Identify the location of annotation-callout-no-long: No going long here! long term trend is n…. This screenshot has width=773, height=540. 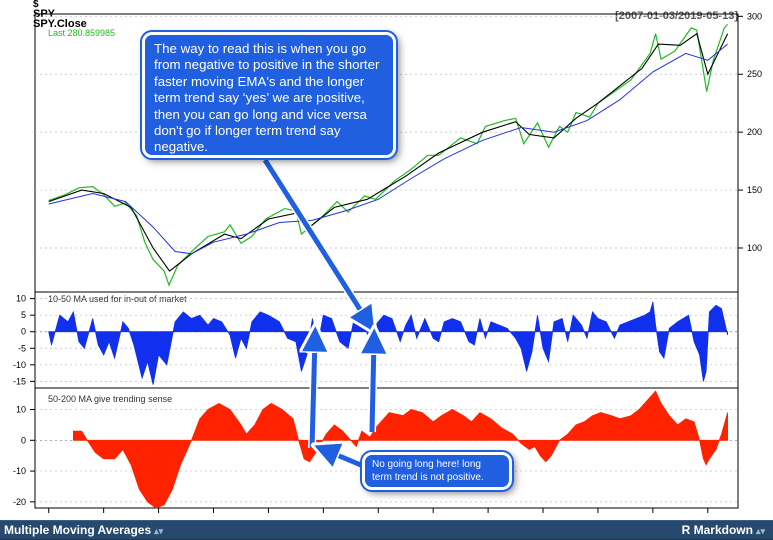
(437, 471).